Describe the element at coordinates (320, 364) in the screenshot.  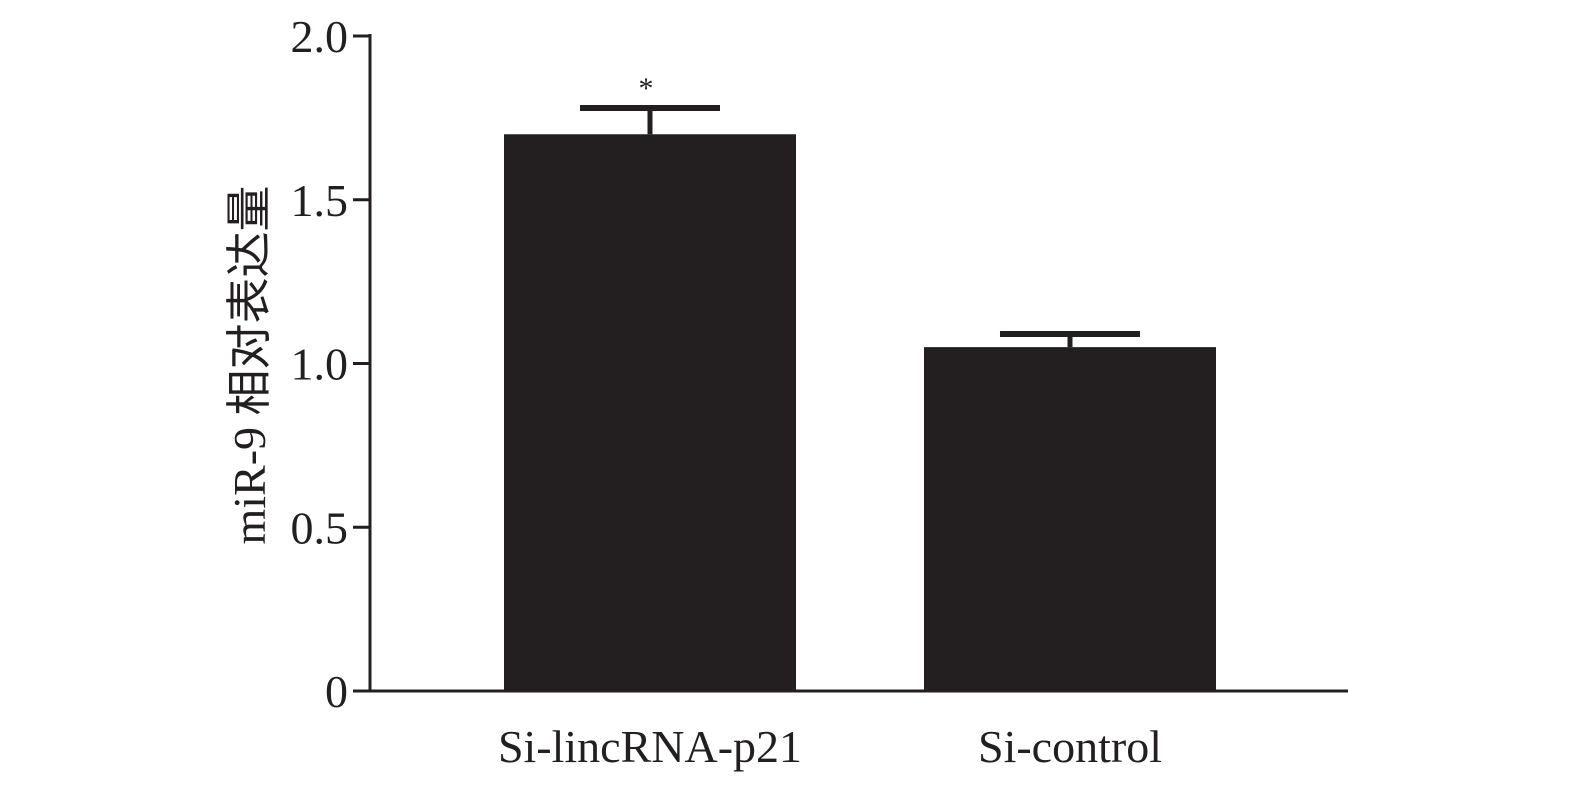
I see `y-tick-label: 1.0` at that location.